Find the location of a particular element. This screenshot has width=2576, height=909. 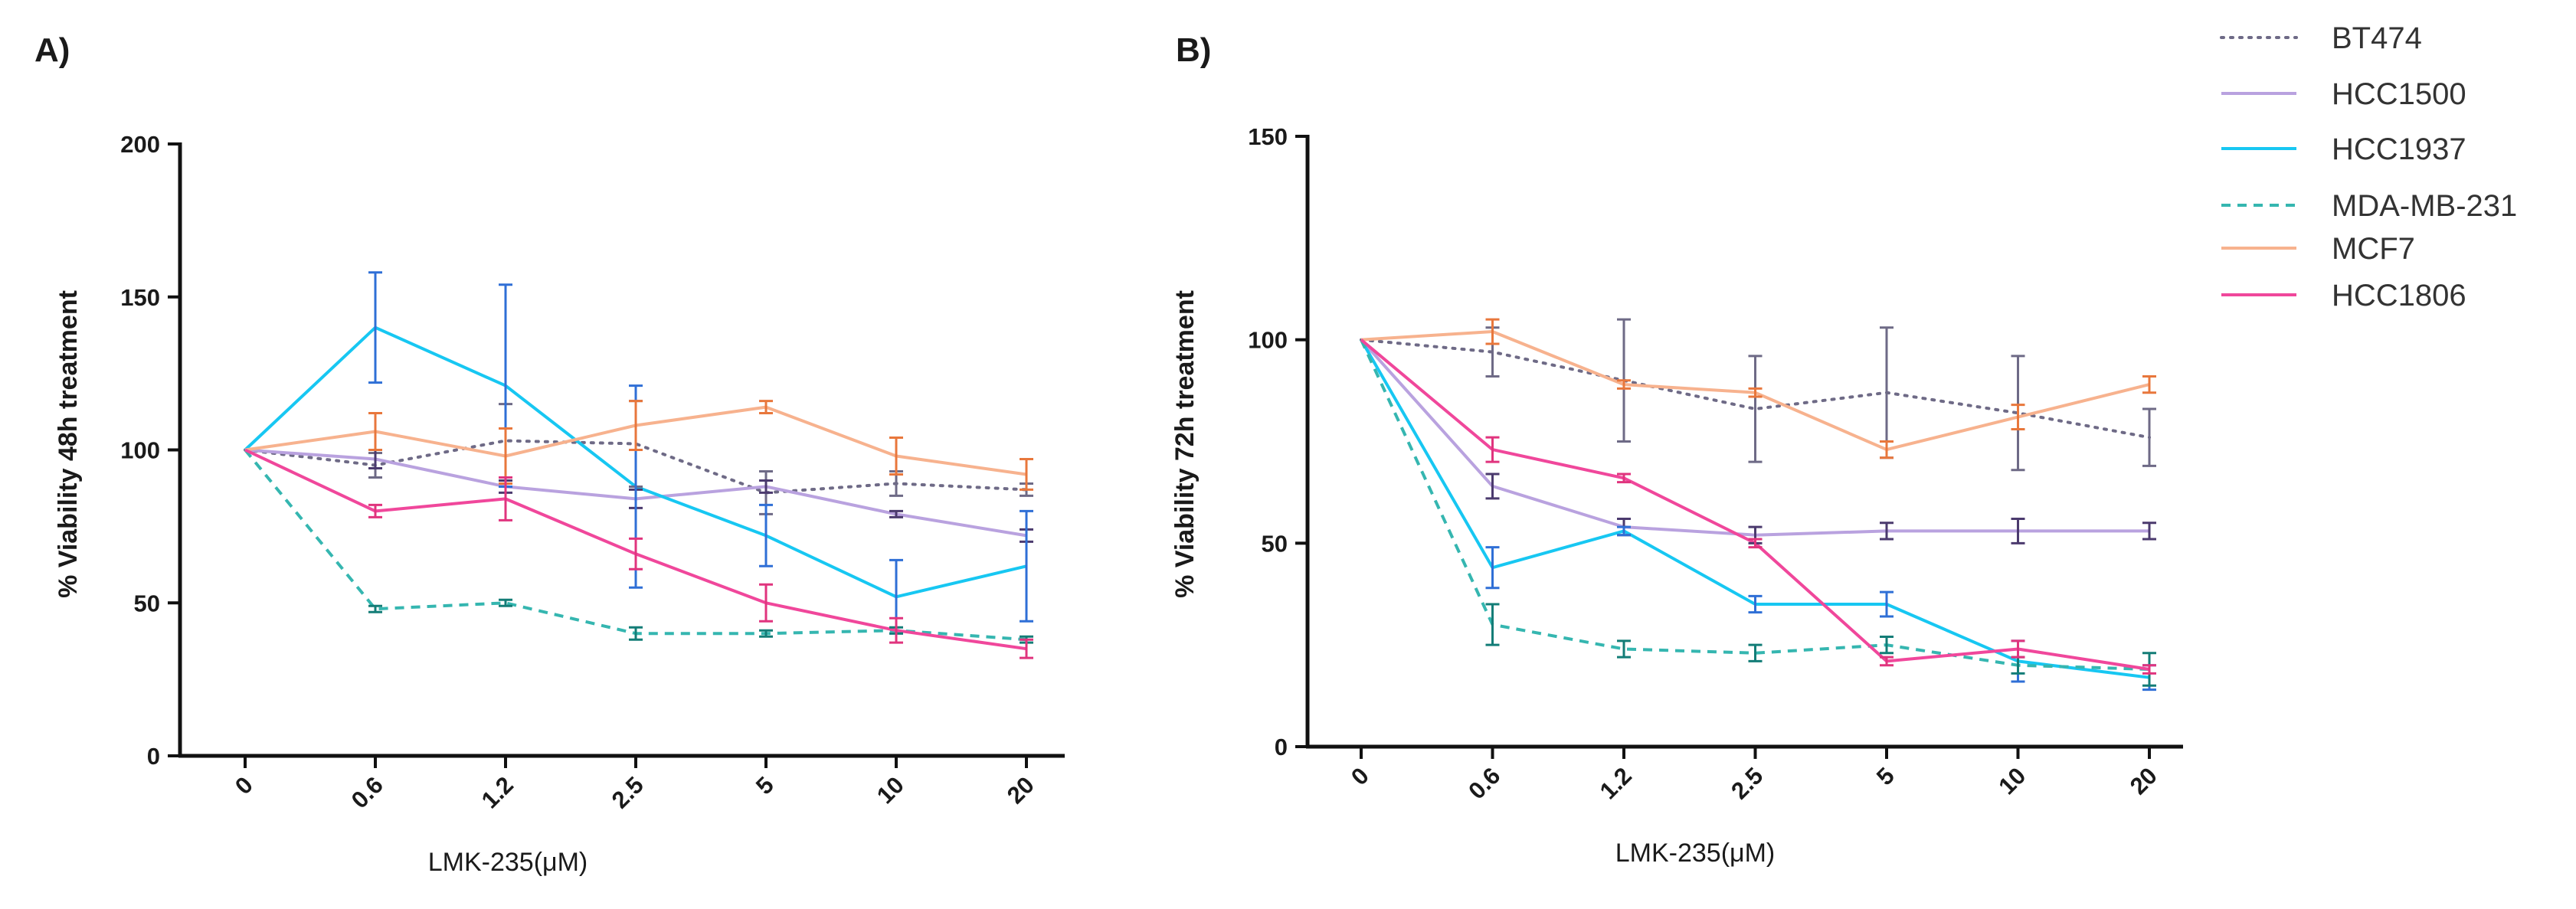

x-tick-label-a-10: 10 is located at coordinates (890, 790).